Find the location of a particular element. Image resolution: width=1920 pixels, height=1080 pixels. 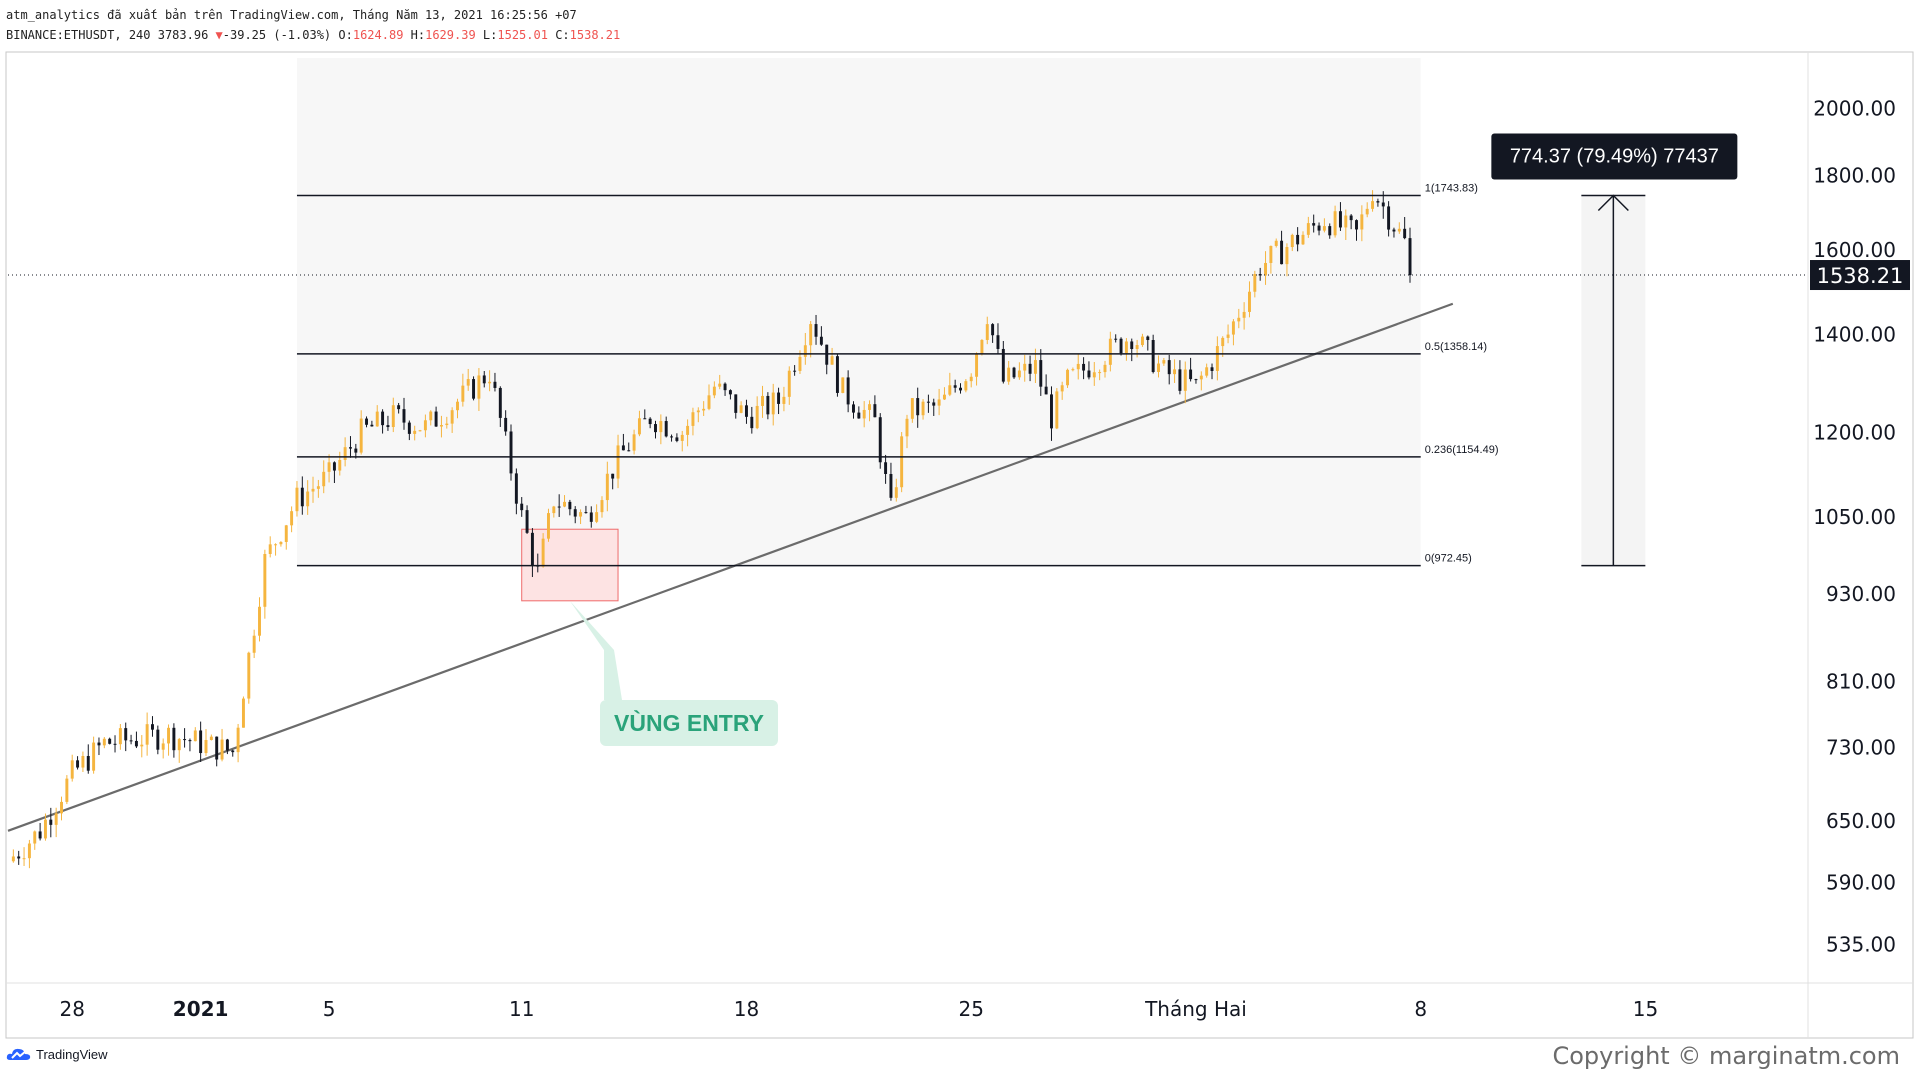

x-tick-label: 25 is located at coordinates (970, 1009).